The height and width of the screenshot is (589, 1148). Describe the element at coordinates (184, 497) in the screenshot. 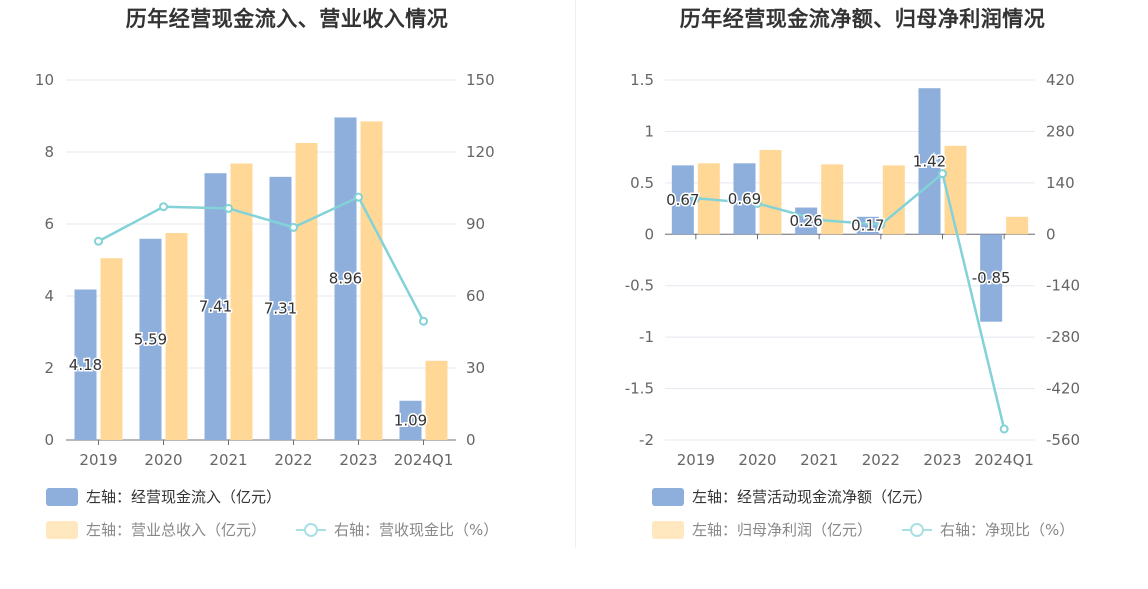

I see `legend-label: 左轴：经营现金流入（亿元）` at that location.